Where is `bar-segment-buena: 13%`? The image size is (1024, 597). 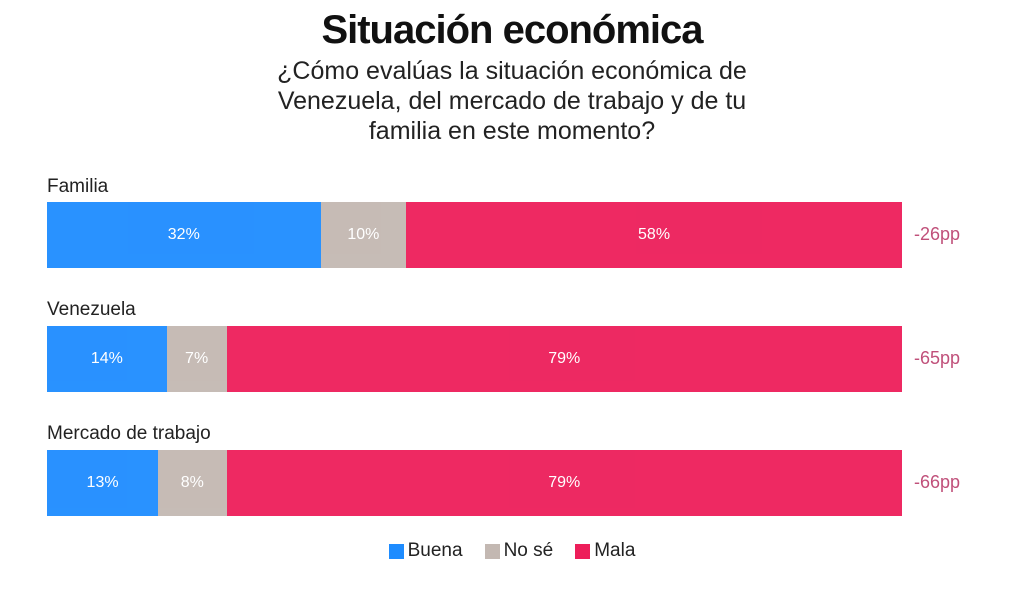 bar-segment-buena: 13% is located at coordinates (103, 483).